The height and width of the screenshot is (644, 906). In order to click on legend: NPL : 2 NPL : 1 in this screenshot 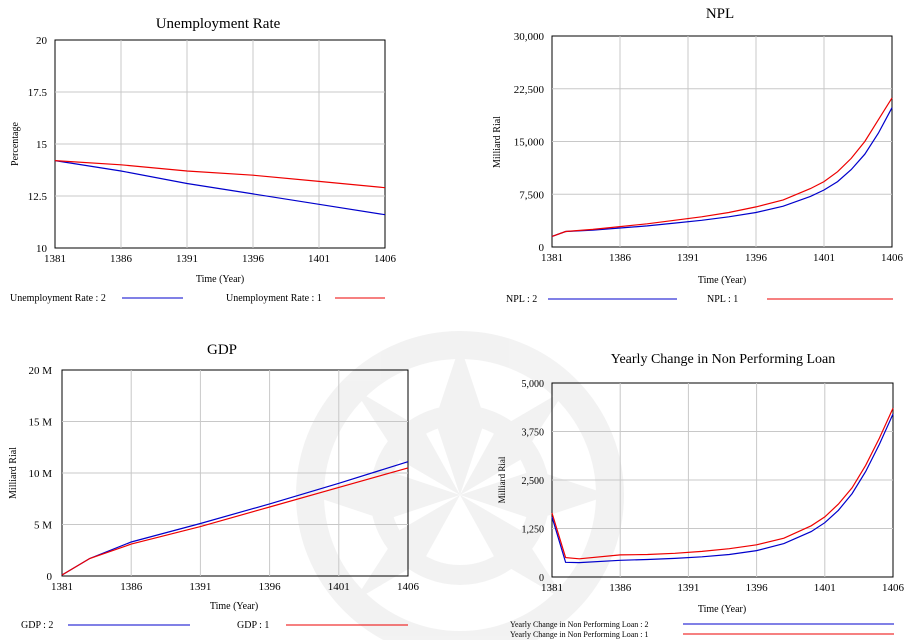, I will do `click(699, 299)`.